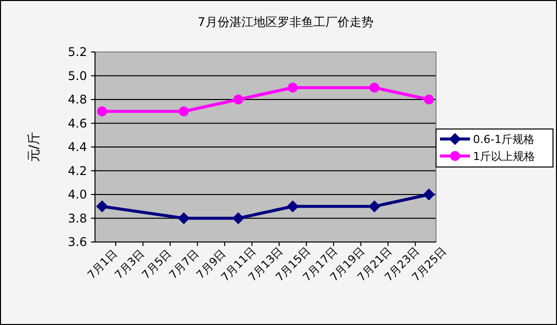 This screenshot has height=325, width=557. Describe the element at coordinates (77, 242) in the screenshot. I see `y-tick-label: 3.6` at that location.